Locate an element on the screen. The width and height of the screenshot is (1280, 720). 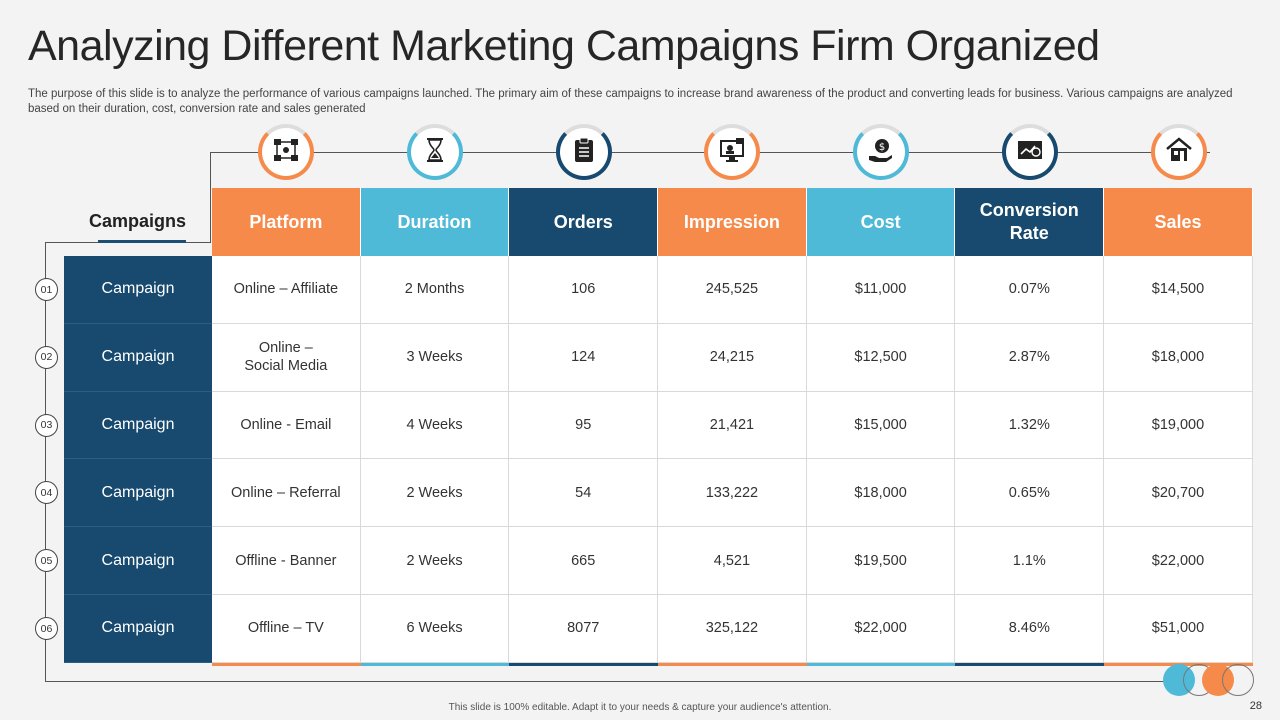
column-header-platform: Platform is located at coordinates (286, 222).